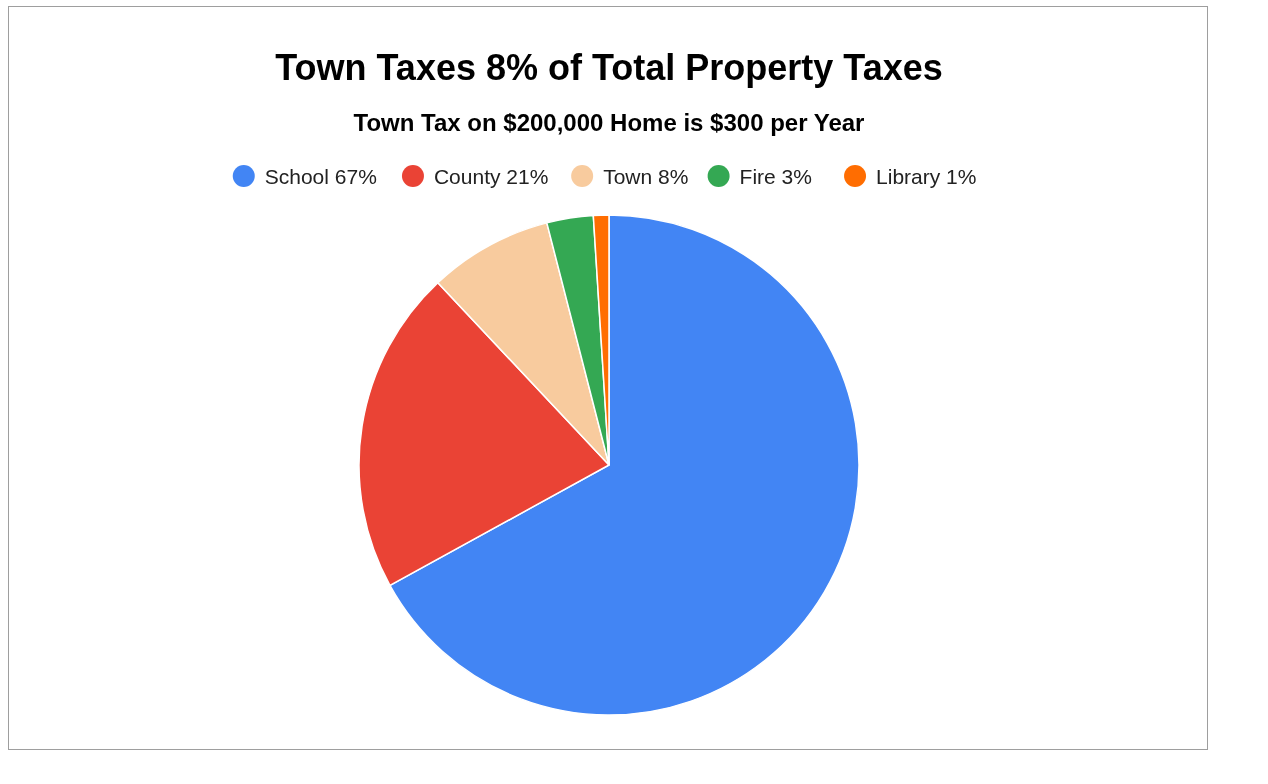 This screenshot has width=1268, height=784. I want to click on chart-subtitle: Town Tax on $200,000 Home is $300 per Year, so click(609, 122).